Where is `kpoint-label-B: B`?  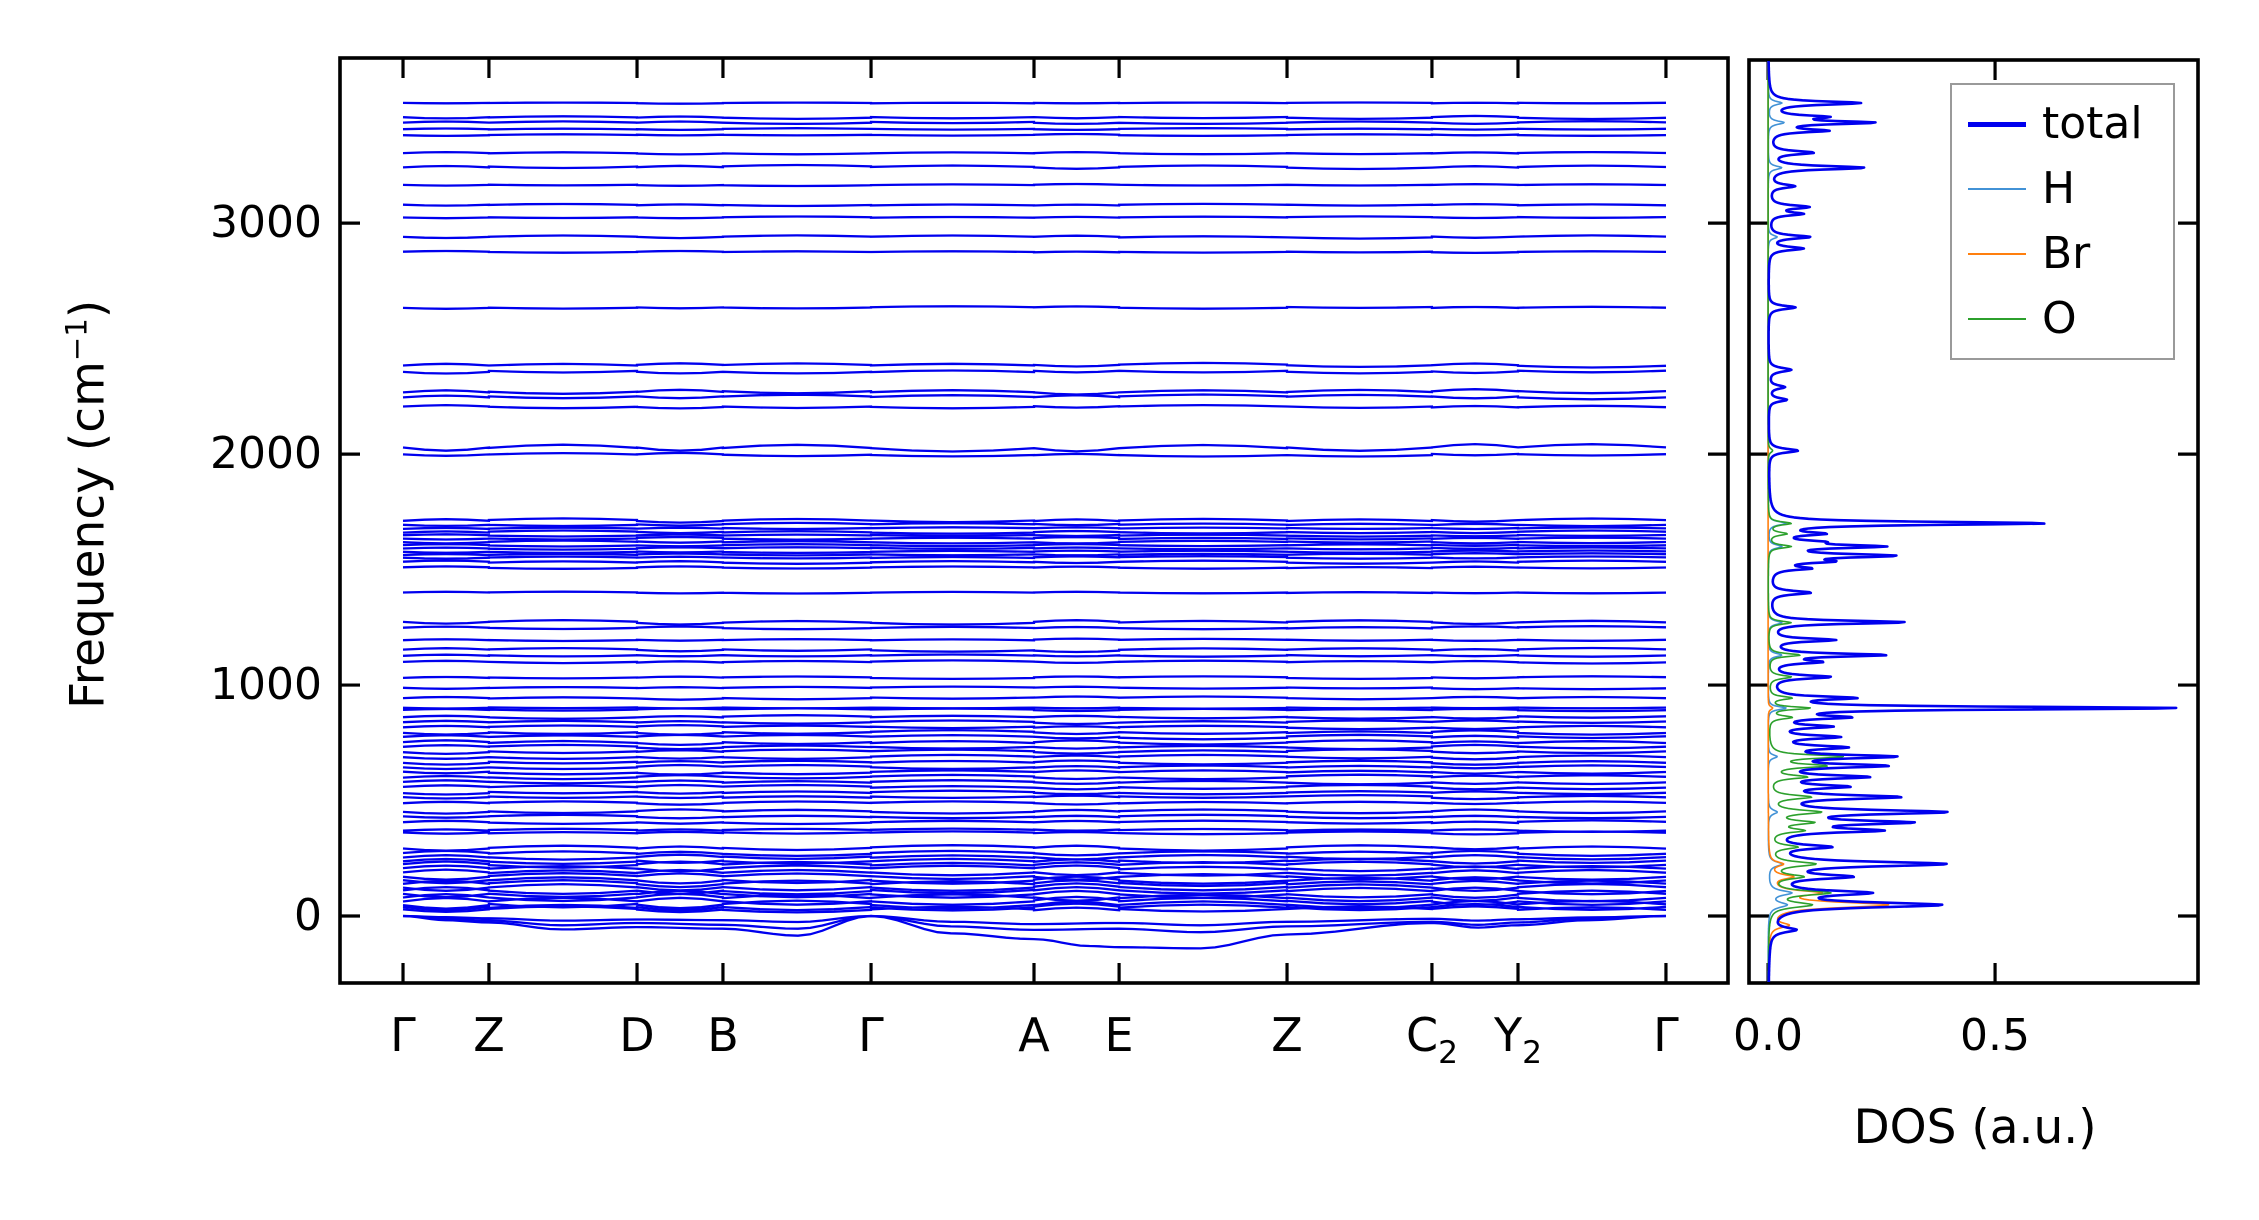
kpoint-label-B: B is located at coordinates (723, 1035).